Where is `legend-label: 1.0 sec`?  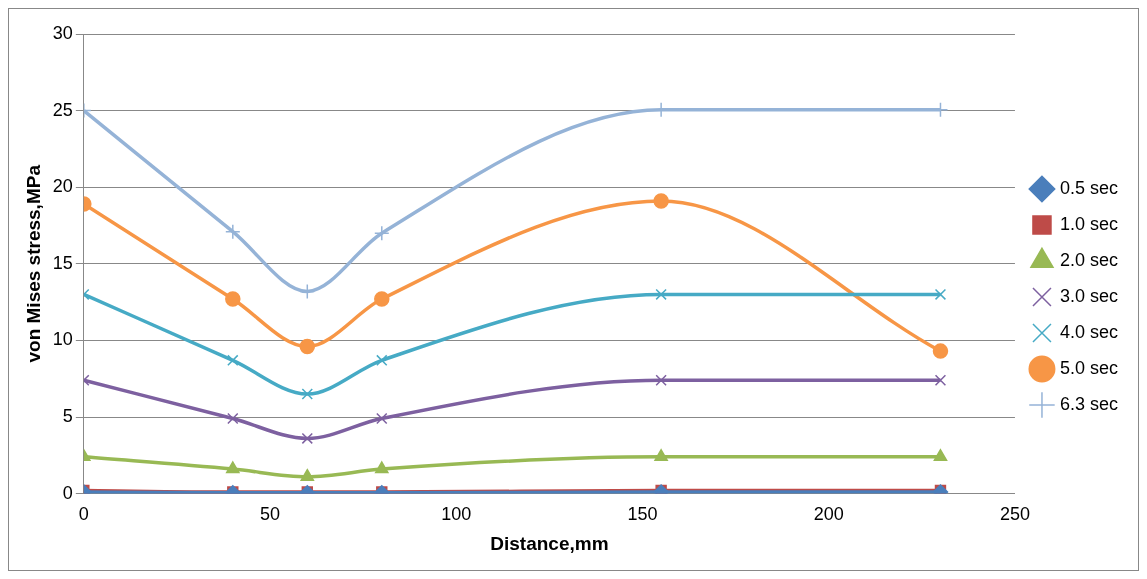 legend-label: 1.0 sec is located at coordinates (1089, 223).